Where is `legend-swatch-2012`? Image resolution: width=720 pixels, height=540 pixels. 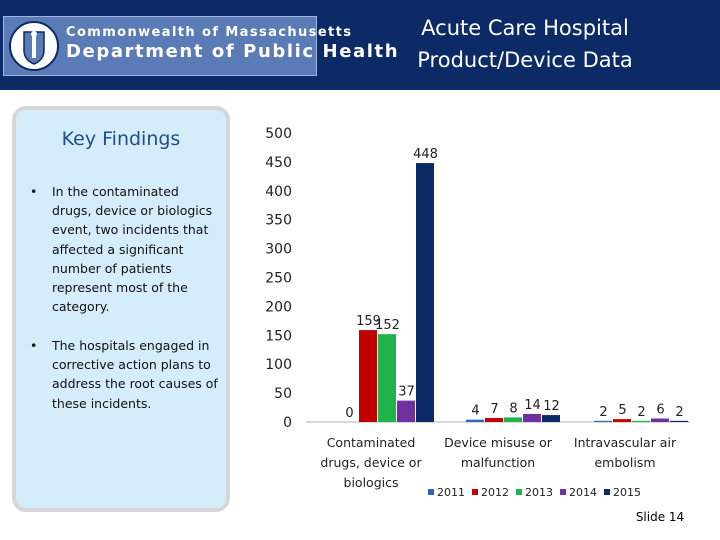 legend-swatch-2012 is located at coordinates (475, 492).